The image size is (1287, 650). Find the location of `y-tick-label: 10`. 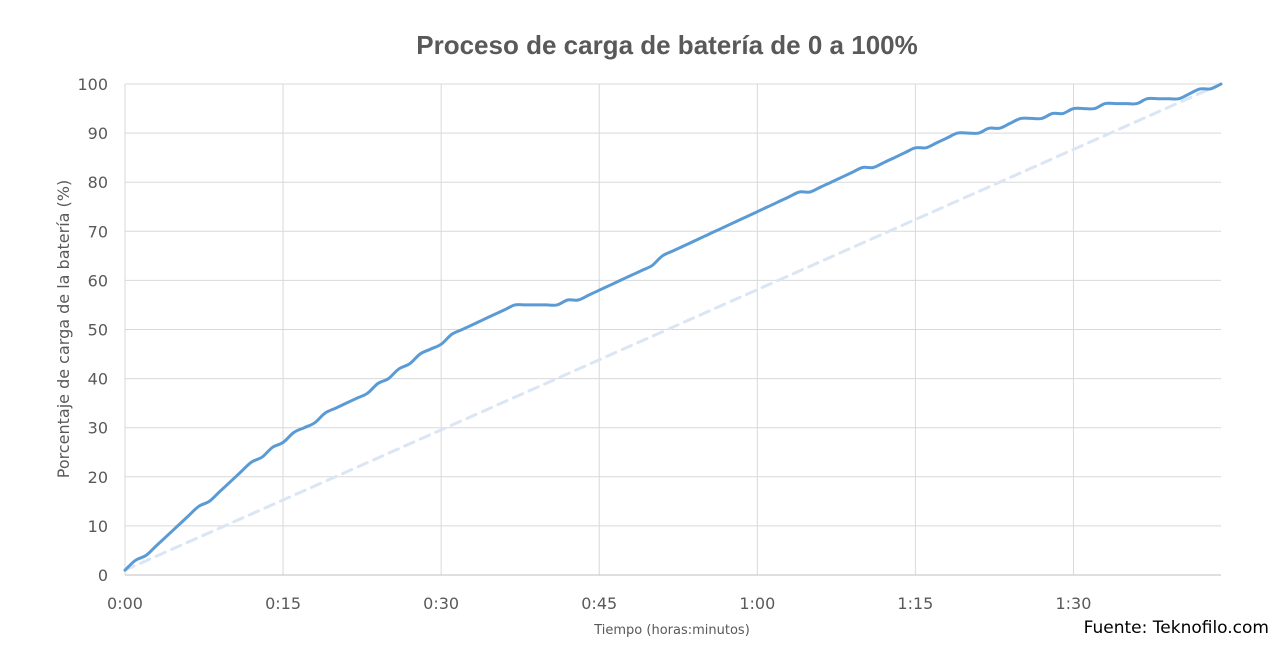

y-tick-label: 10 is located at coordinates (98, 526).